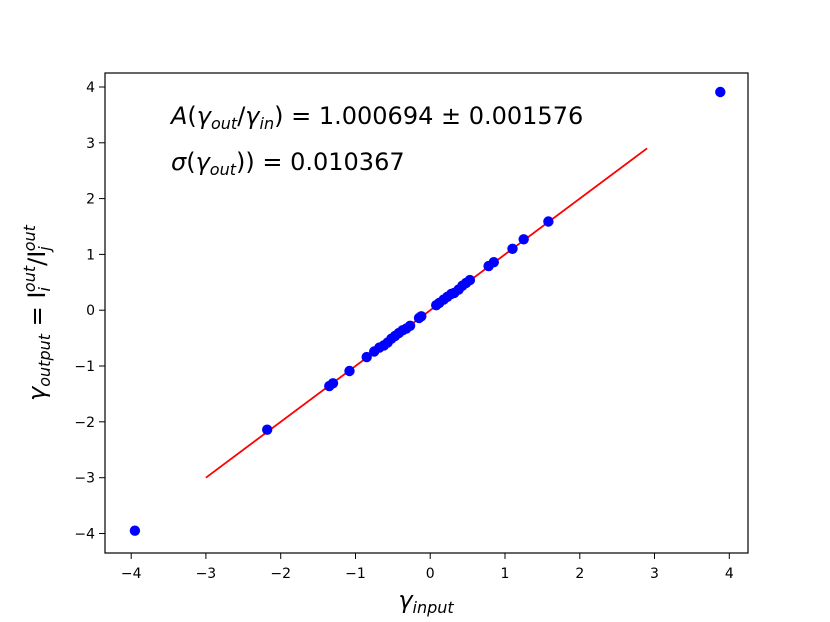  I want to click on y-tick-label: −3, so click(84, 479).